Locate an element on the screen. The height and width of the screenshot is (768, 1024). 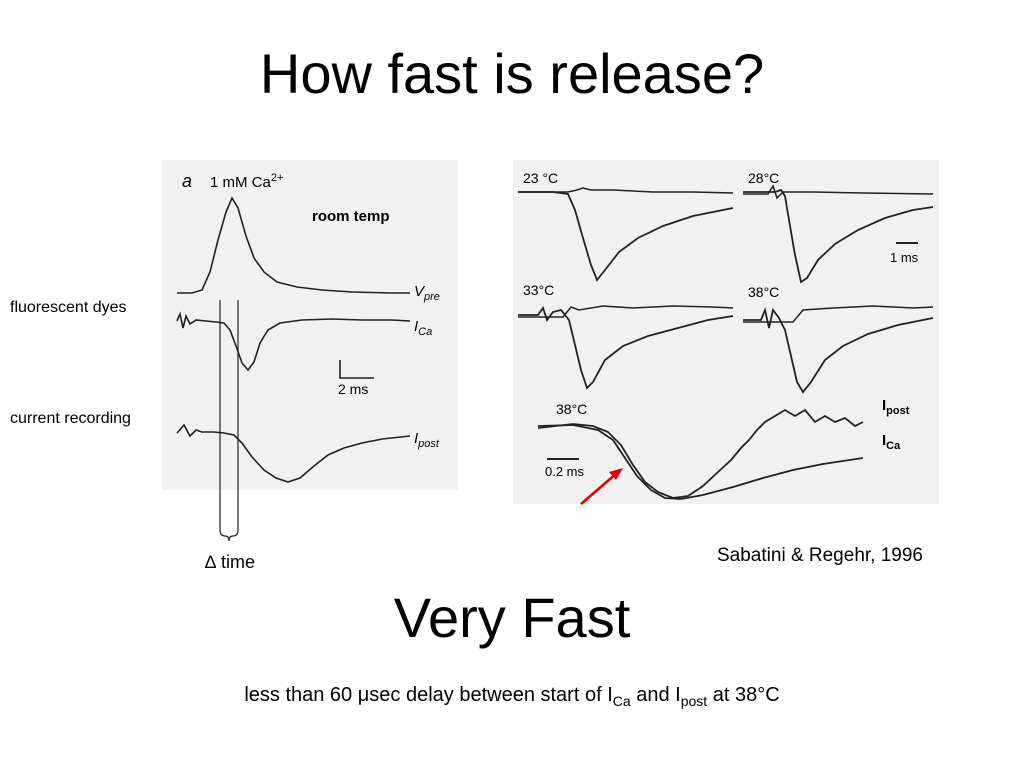
vpre-trace is located at coordinates (293, 245).